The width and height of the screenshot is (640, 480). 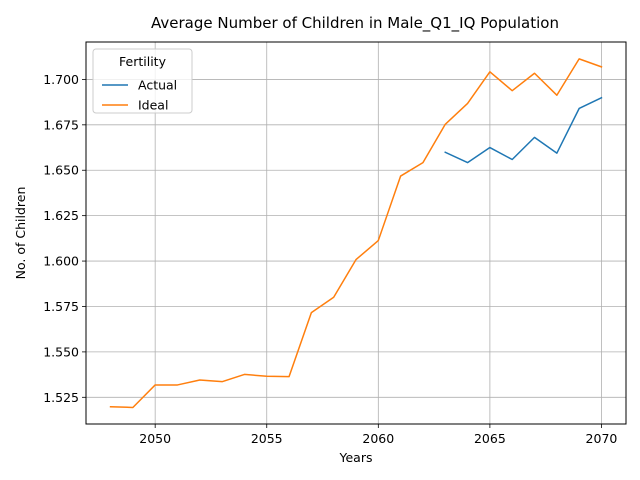 I want to click on legend-label-actual: Actual, so click(x=157, y=85).